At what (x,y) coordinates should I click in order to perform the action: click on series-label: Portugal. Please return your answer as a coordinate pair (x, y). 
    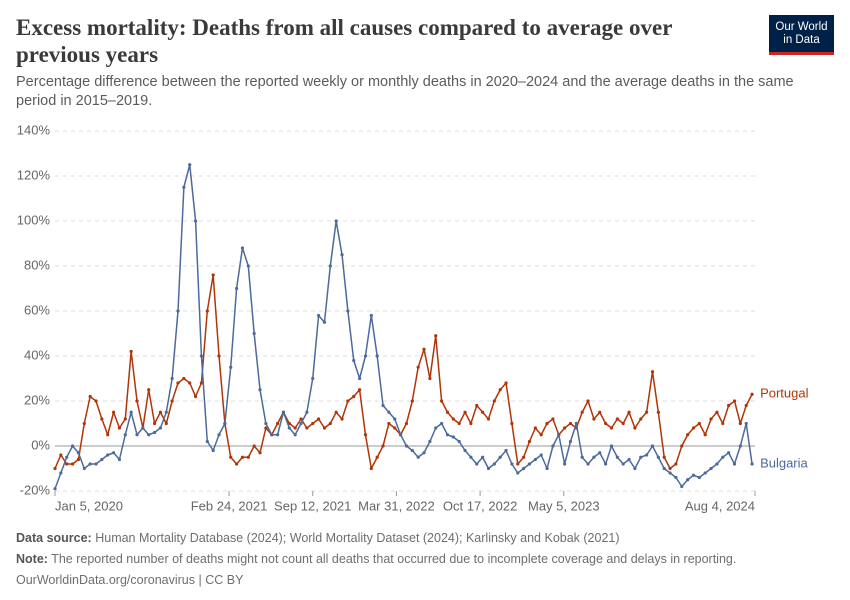
    Looking at the image, I should click on (784, 393).